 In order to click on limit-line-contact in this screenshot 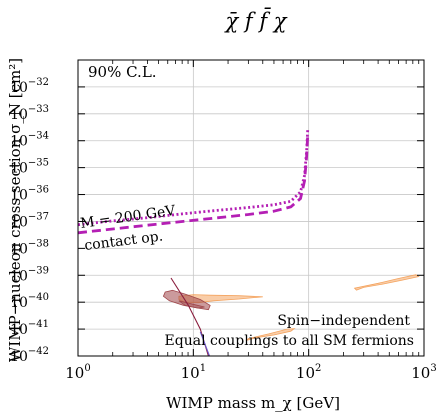, I will do `click(193, 185)`.